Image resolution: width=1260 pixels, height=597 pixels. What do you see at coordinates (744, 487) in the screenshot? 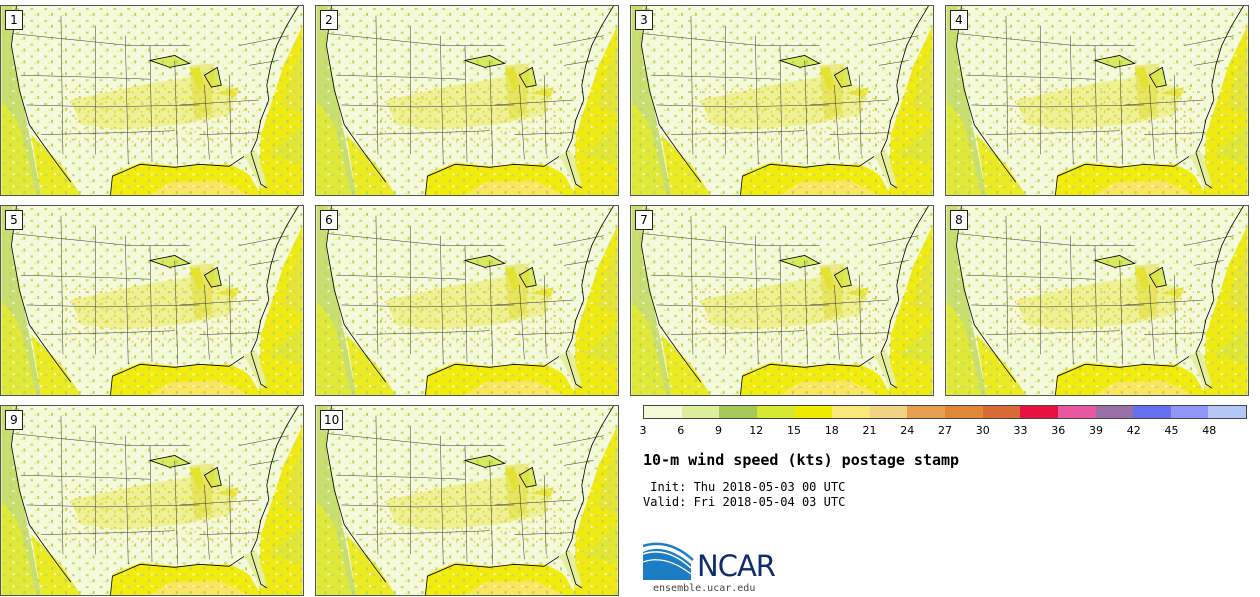
I see `init-time: Init: Thu 2018-05-03 00 UTC` at bounding box center [744, 487].